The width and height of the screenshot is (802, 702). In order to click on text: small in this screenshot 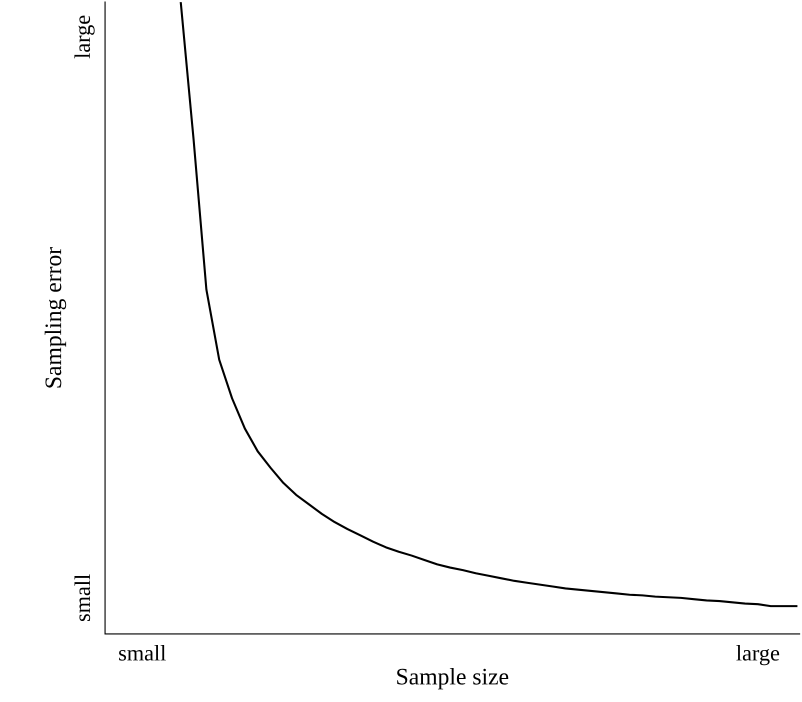, I will do `click(82, 598)`.